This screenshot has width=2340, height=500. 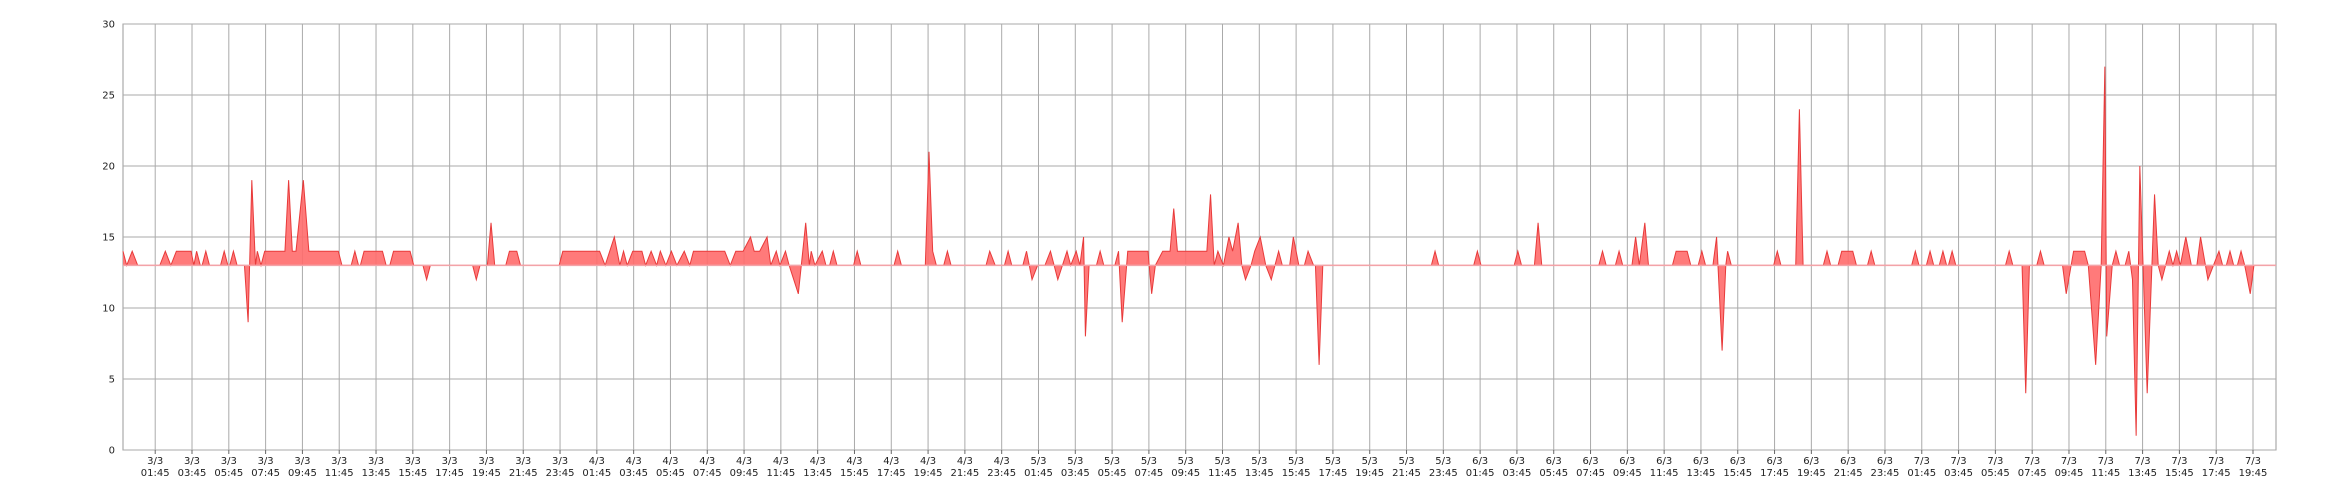 What do you see at coordinates (1627, 467) in the screenshot?
I see `x-tick-label: 6/3 09:45` at bounding box center [1627, 467].